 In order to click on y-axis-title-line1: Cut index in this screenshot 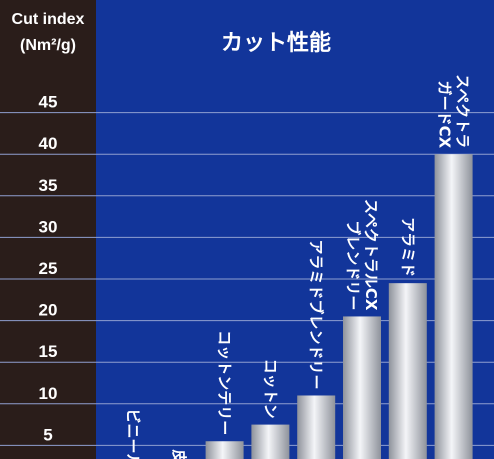, I will do `click(48, 19)`.